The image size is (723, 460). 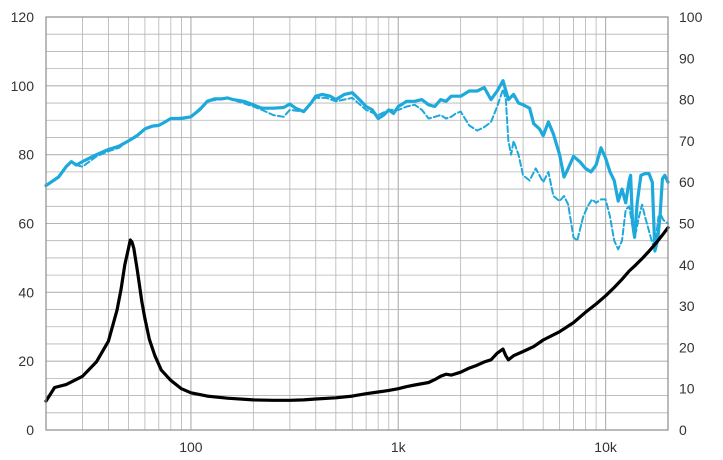 I want to click on right-axis-tick-labels: 0 10 20 30 40 50 60 70 80 90 100, so click(x=691, y=223).